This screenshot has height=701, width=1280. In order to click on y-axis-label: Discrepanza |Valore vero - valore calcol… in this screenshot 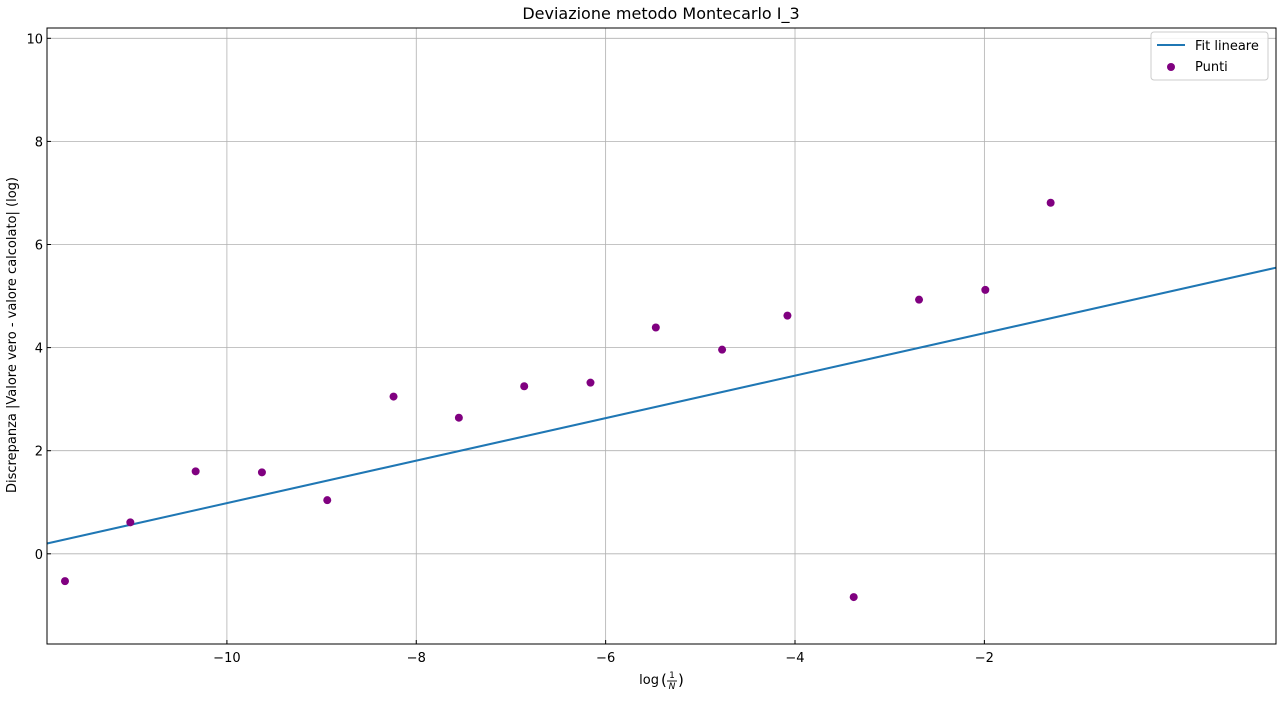, I will do `click(12, 335)`.